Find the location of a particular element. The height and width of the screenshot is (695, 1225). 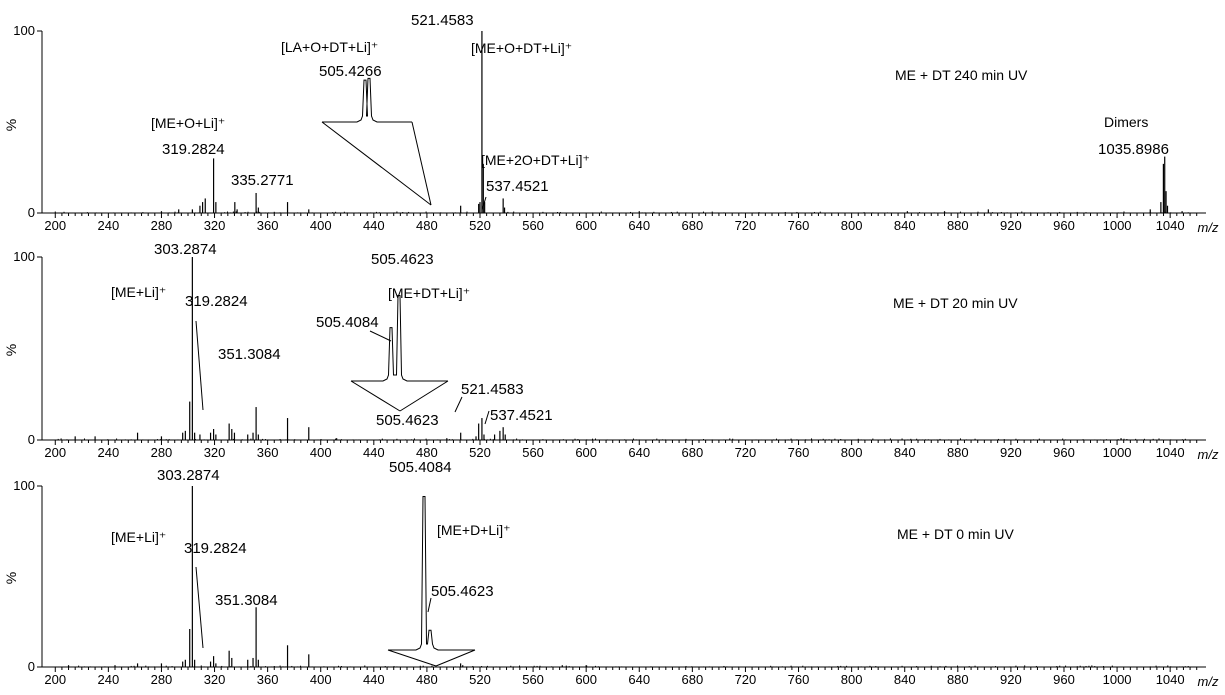

ion-assignment-label: [ME+DT+Li]⁺ is located at coordinates (429, 293).